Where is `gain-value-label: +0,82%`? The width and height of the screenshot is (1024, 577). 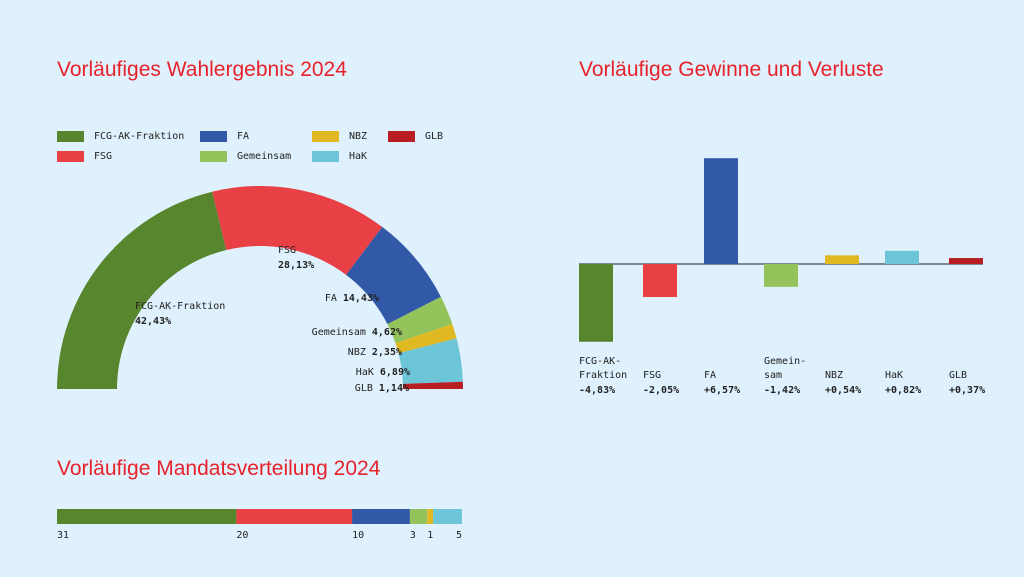 gain-value-label: +0,82% is located at coordinates (903, 390).